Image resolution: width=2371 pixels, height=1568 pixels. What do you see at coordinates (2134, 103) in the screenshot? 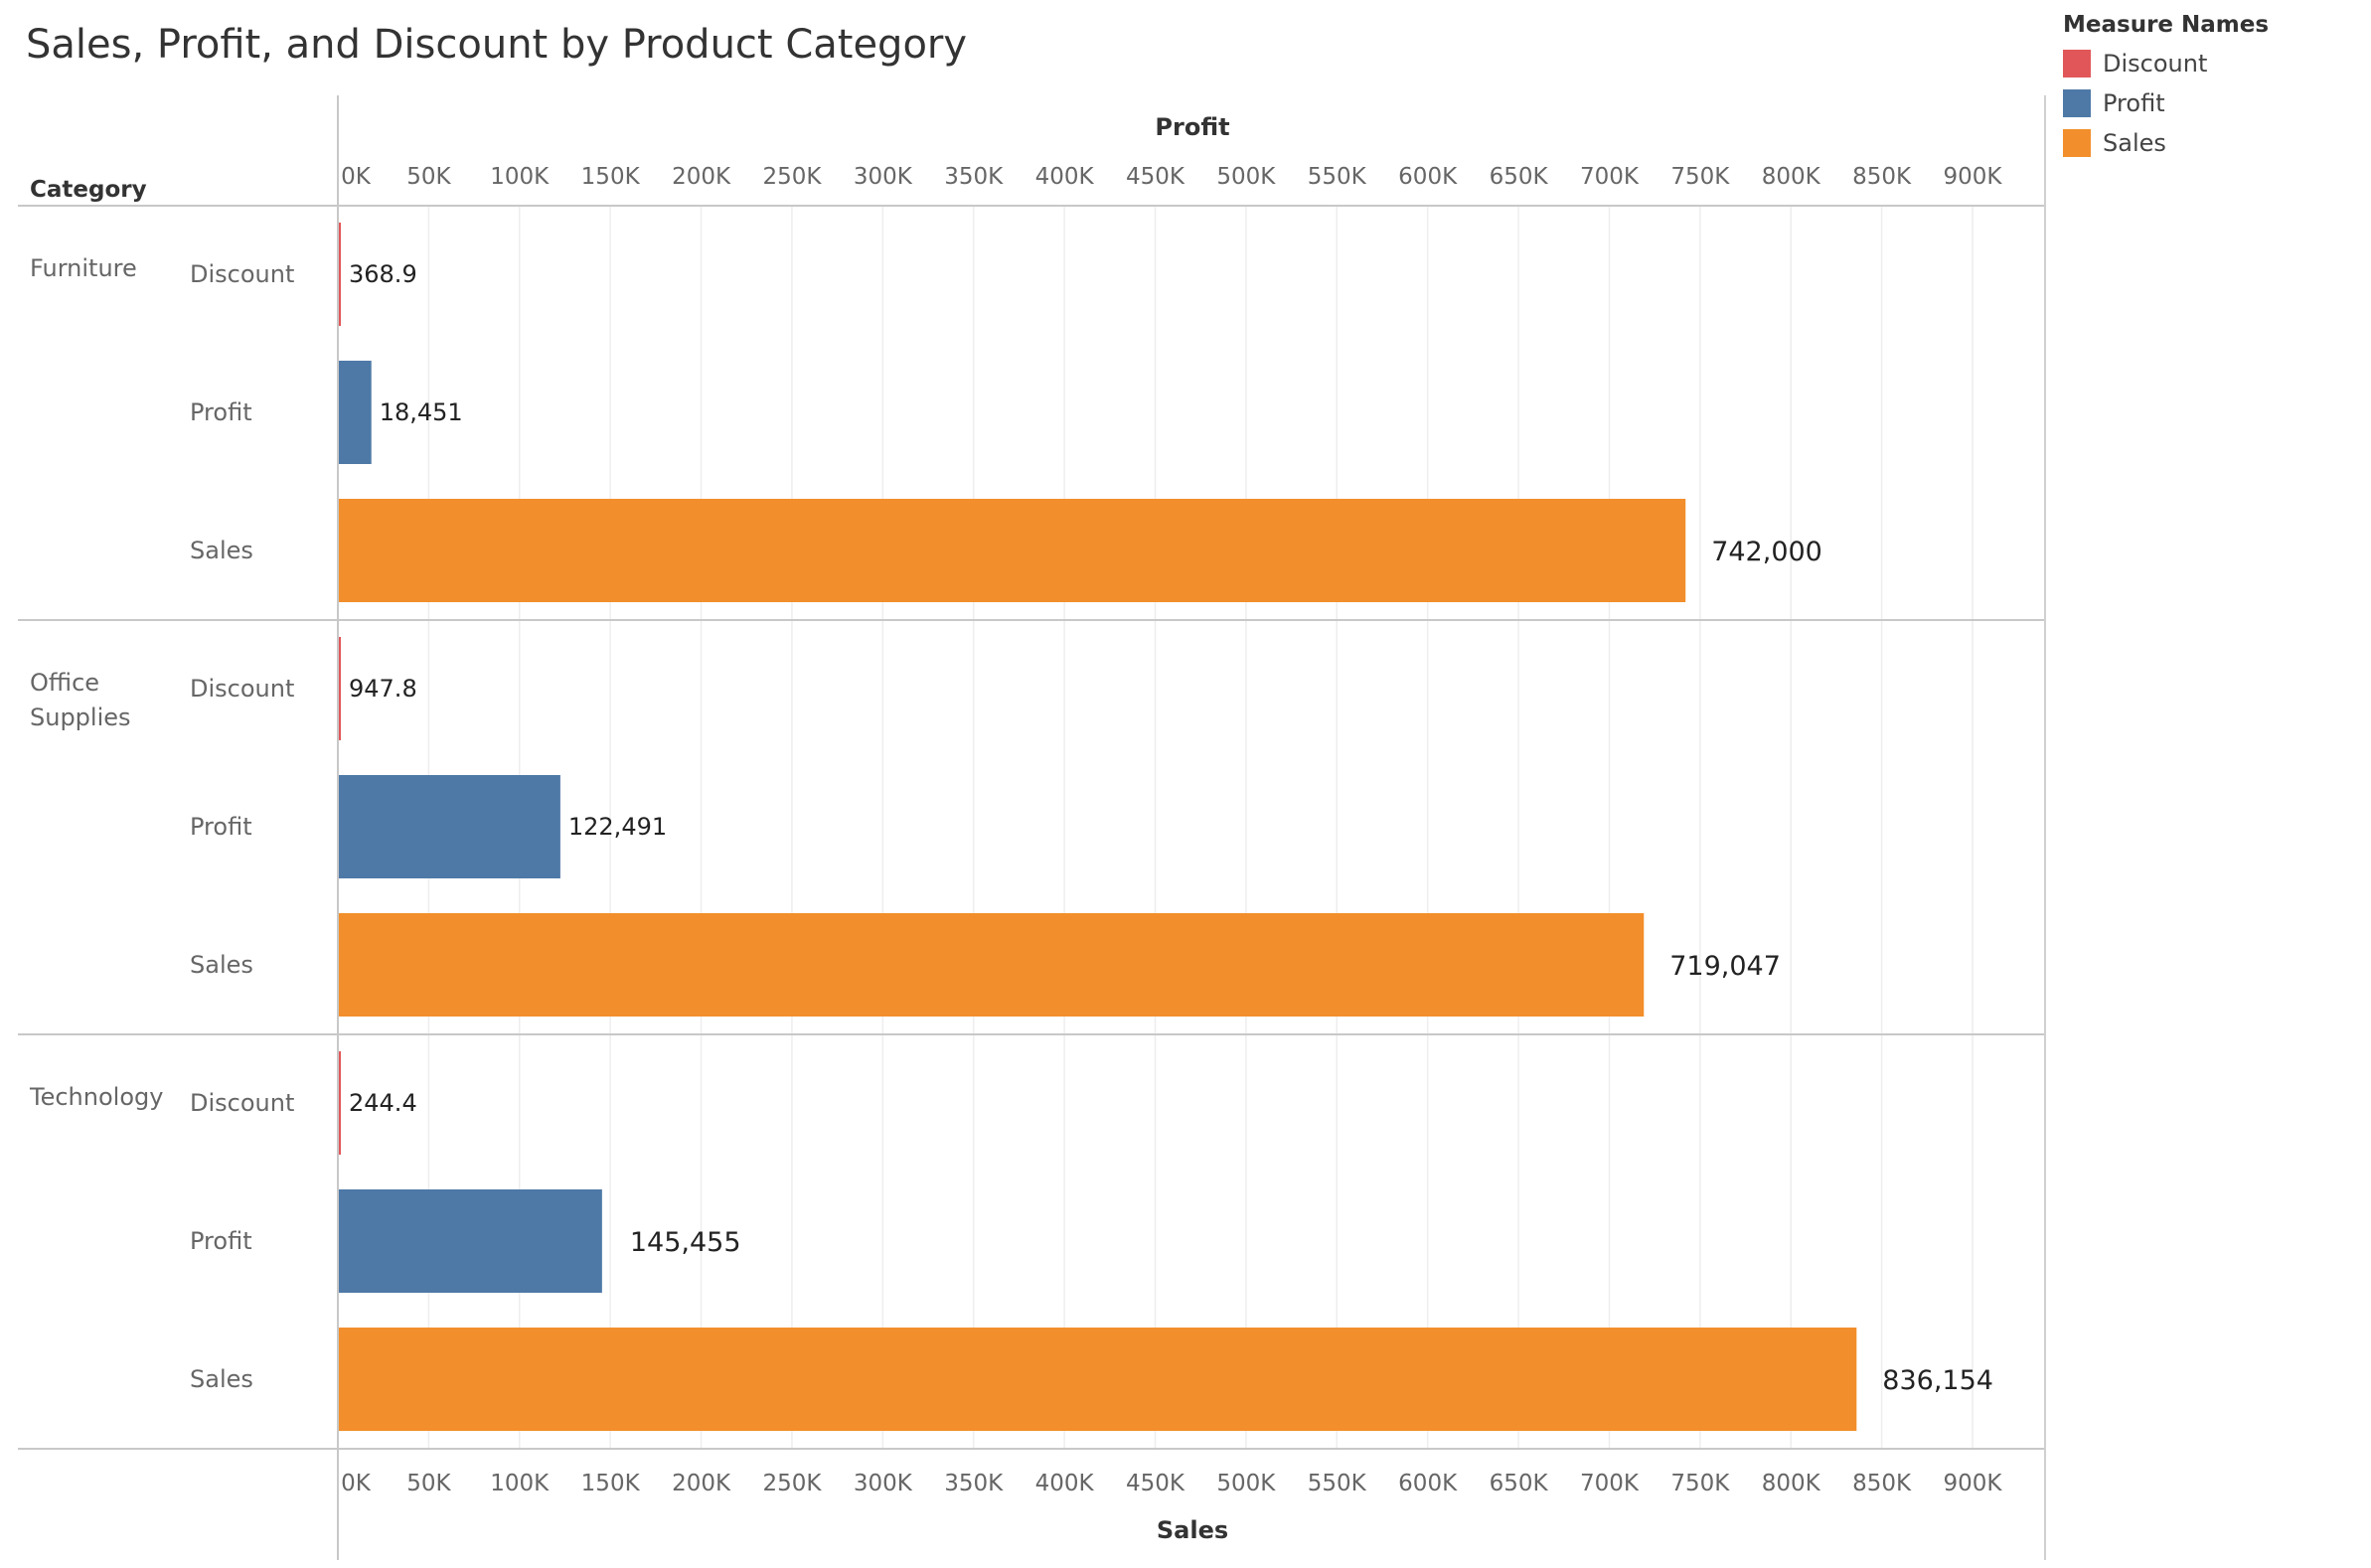
I see `legend-label-profit: Profit` at bounding box center [2134, 103].